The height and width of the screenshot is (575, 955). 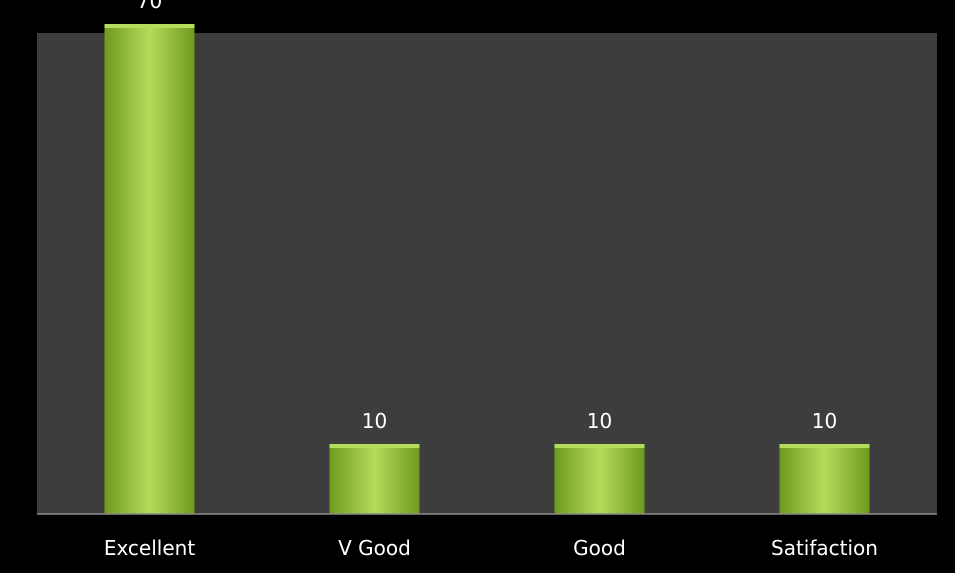 I want to click on bar-satifaction, so click(x=824, y=479).